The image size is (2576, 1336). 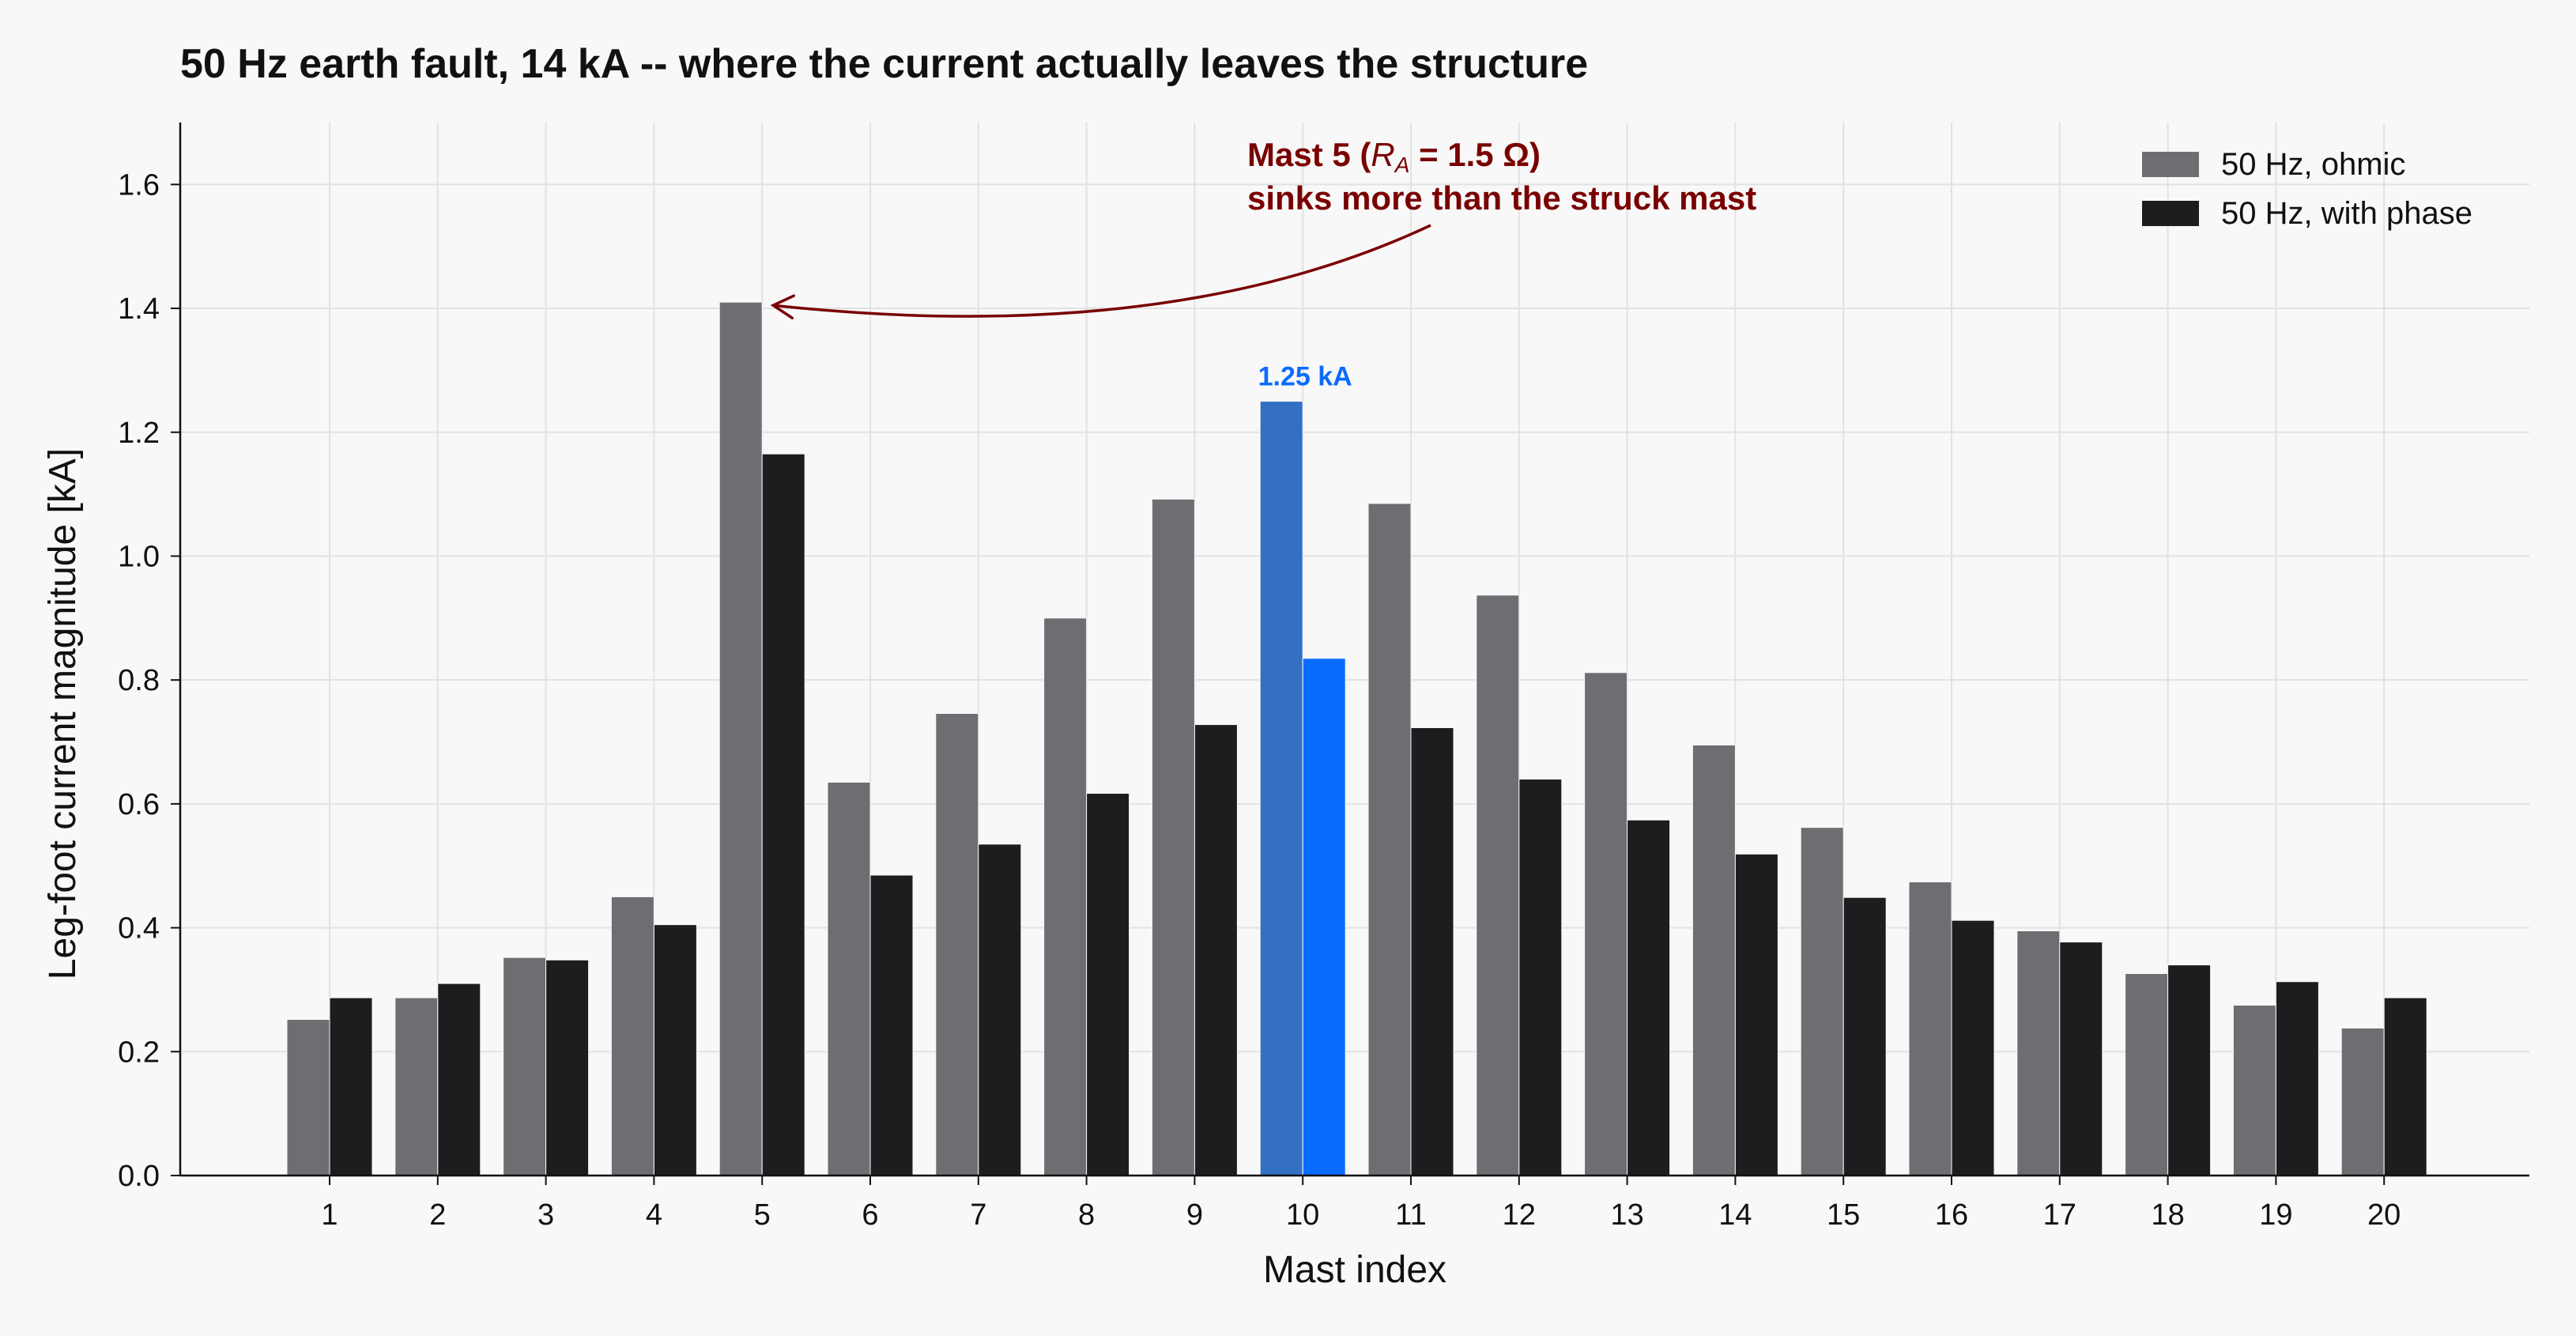 What do you see at coordinates (1735, 1215) in the screenshot?
I see `x-tick-label: 14` at bounding box center [1735, 1215].